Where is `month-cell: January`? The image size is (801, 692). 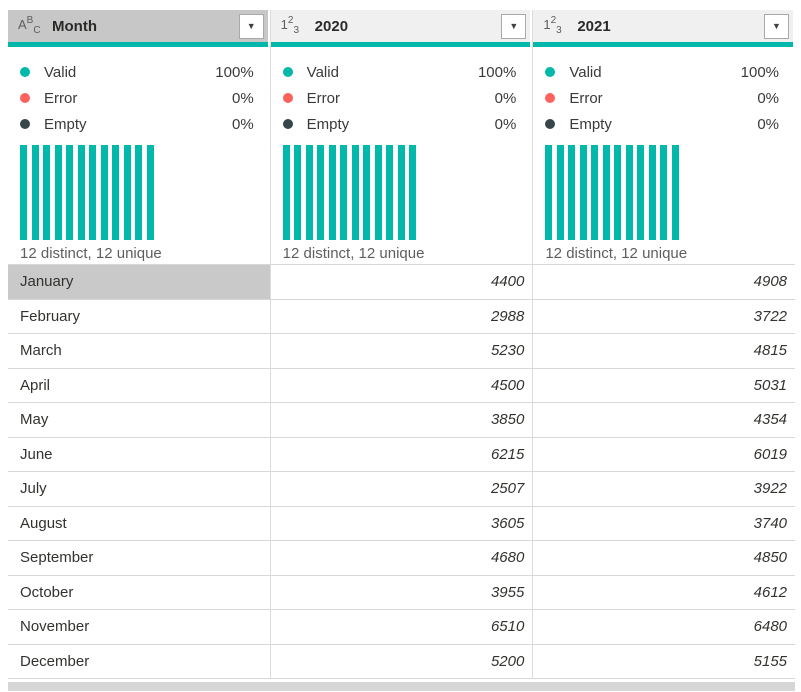
month-cell: January is located at coordinates (139, 282).